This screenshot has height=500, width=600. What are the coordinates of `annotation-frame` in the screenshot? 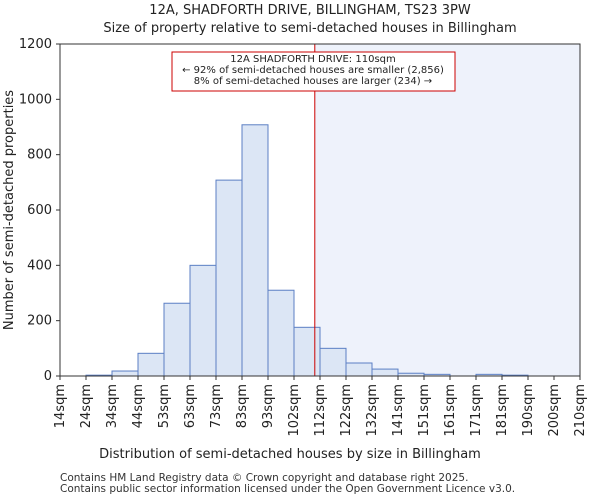 It's located at (313, 71).